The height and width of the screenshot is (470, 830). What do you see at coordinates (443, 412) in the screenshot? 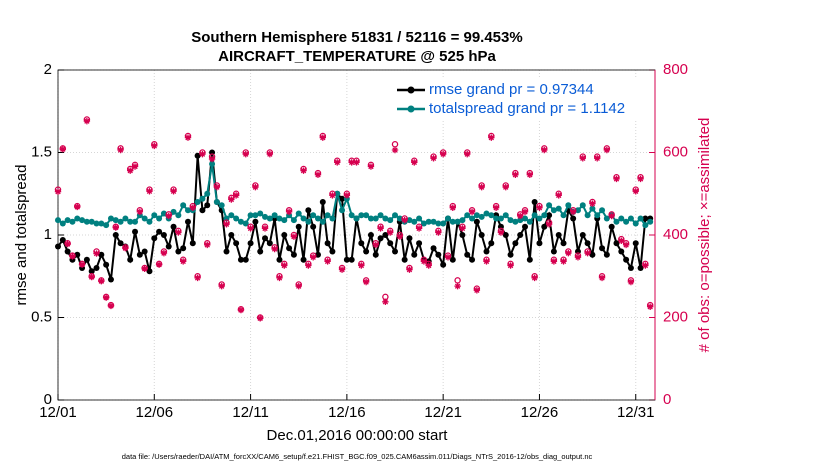
I see `x-tick-label: 12/21` at bounding box center [443, 412].